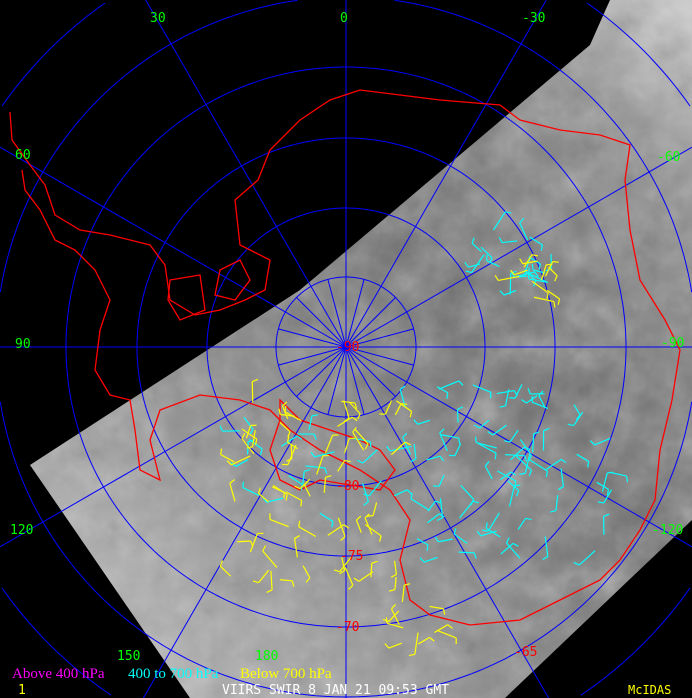 This screenshot has height=698, width=692. I want to click on lon-label-minus30: -30, so click(534, 18).